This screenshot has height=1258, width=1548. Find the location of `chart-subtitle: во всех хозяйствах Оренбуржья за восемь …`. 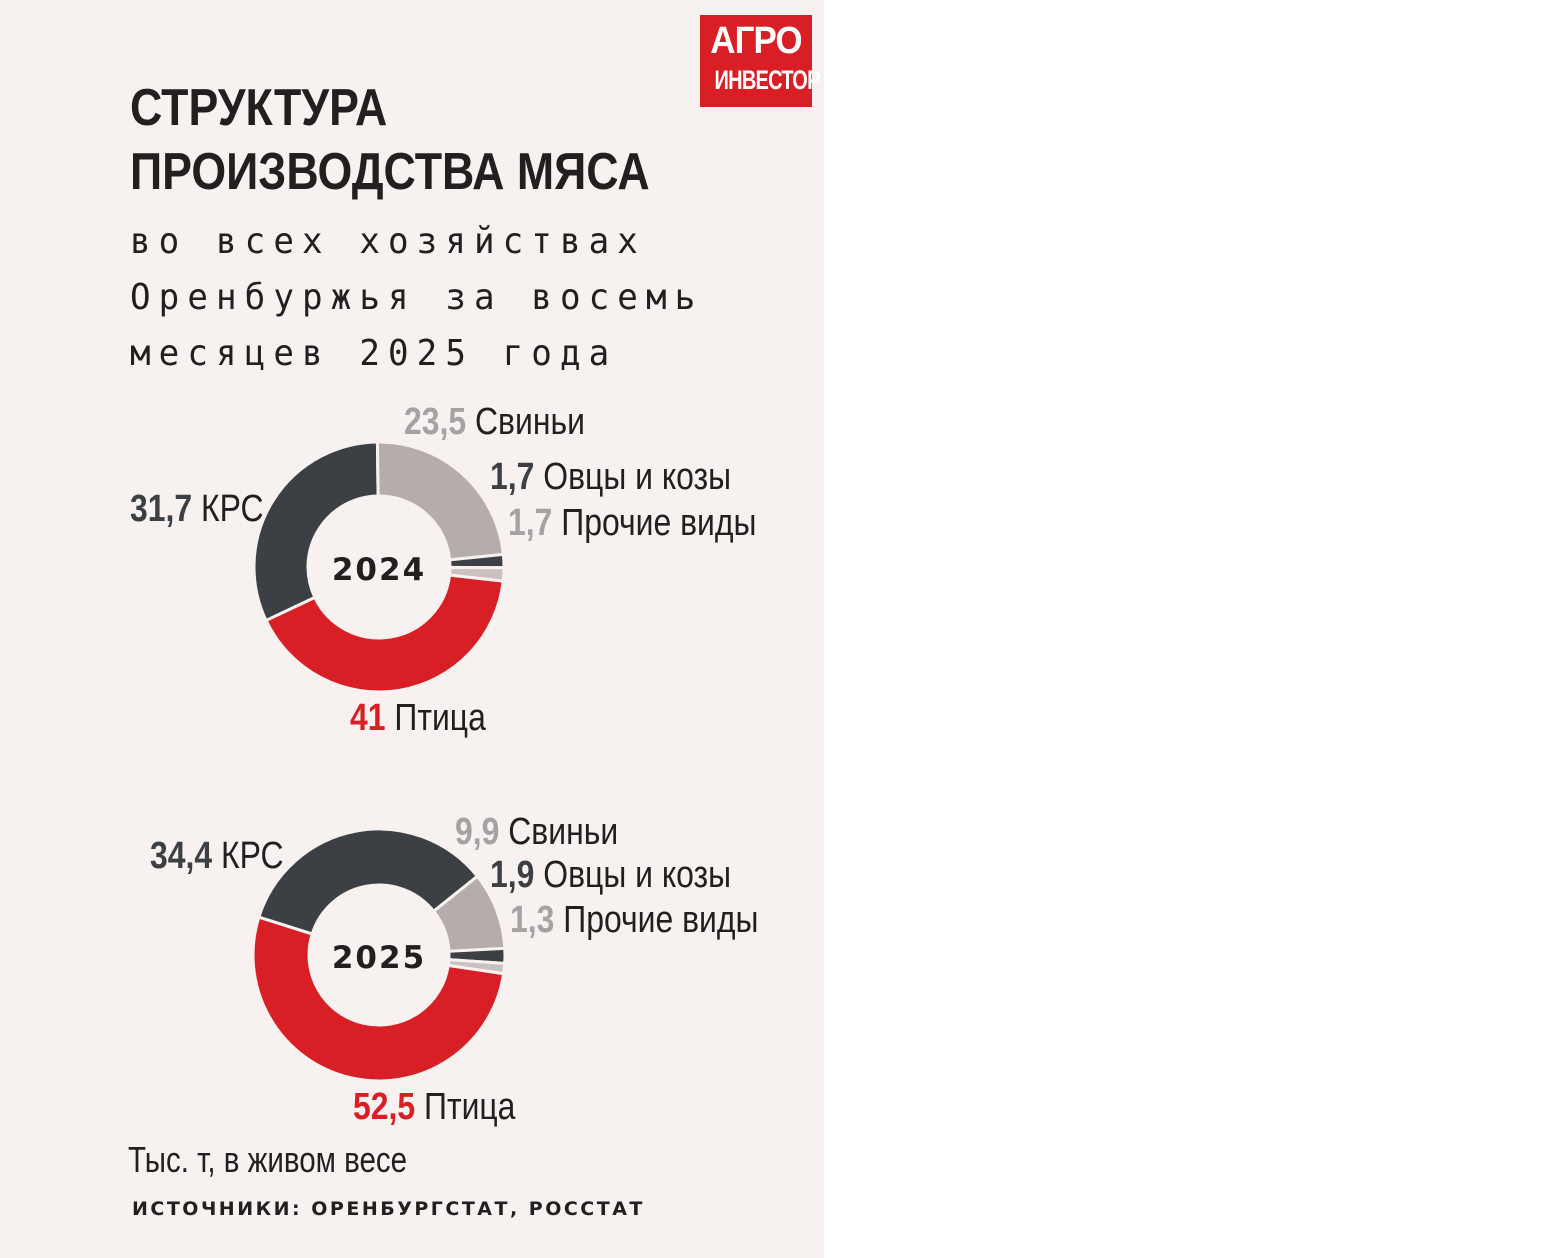

chart-subtitle: во всех хозяйствах Оренбуржья за восемь … is located at coordinates (416, 298).